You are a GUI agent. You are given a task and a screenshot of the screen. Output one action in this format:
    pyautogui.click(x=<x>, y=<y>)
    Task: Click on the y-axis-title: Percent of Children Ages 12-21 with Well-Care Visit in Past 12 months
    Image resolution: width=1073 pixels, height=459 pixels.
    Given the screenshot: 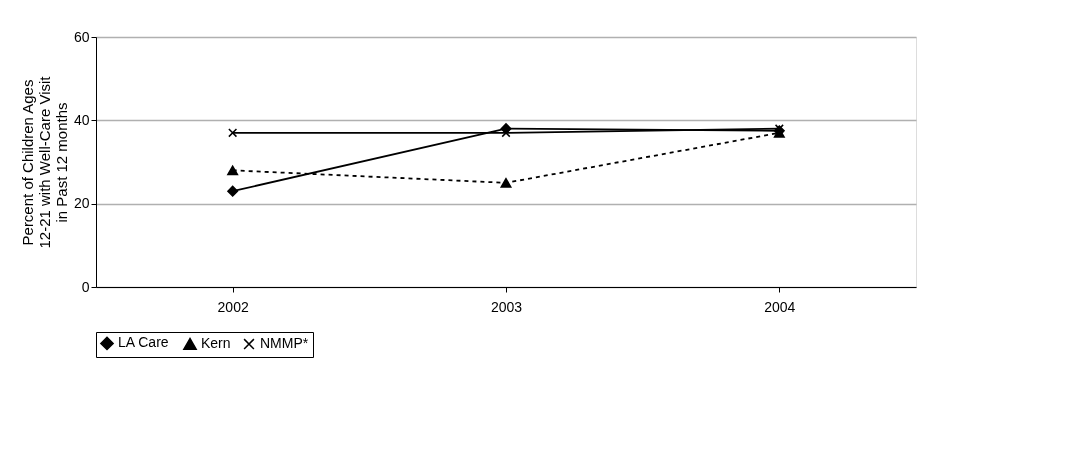 What is the action you would take?
    pyautogui.click(x=44, y=162)
    